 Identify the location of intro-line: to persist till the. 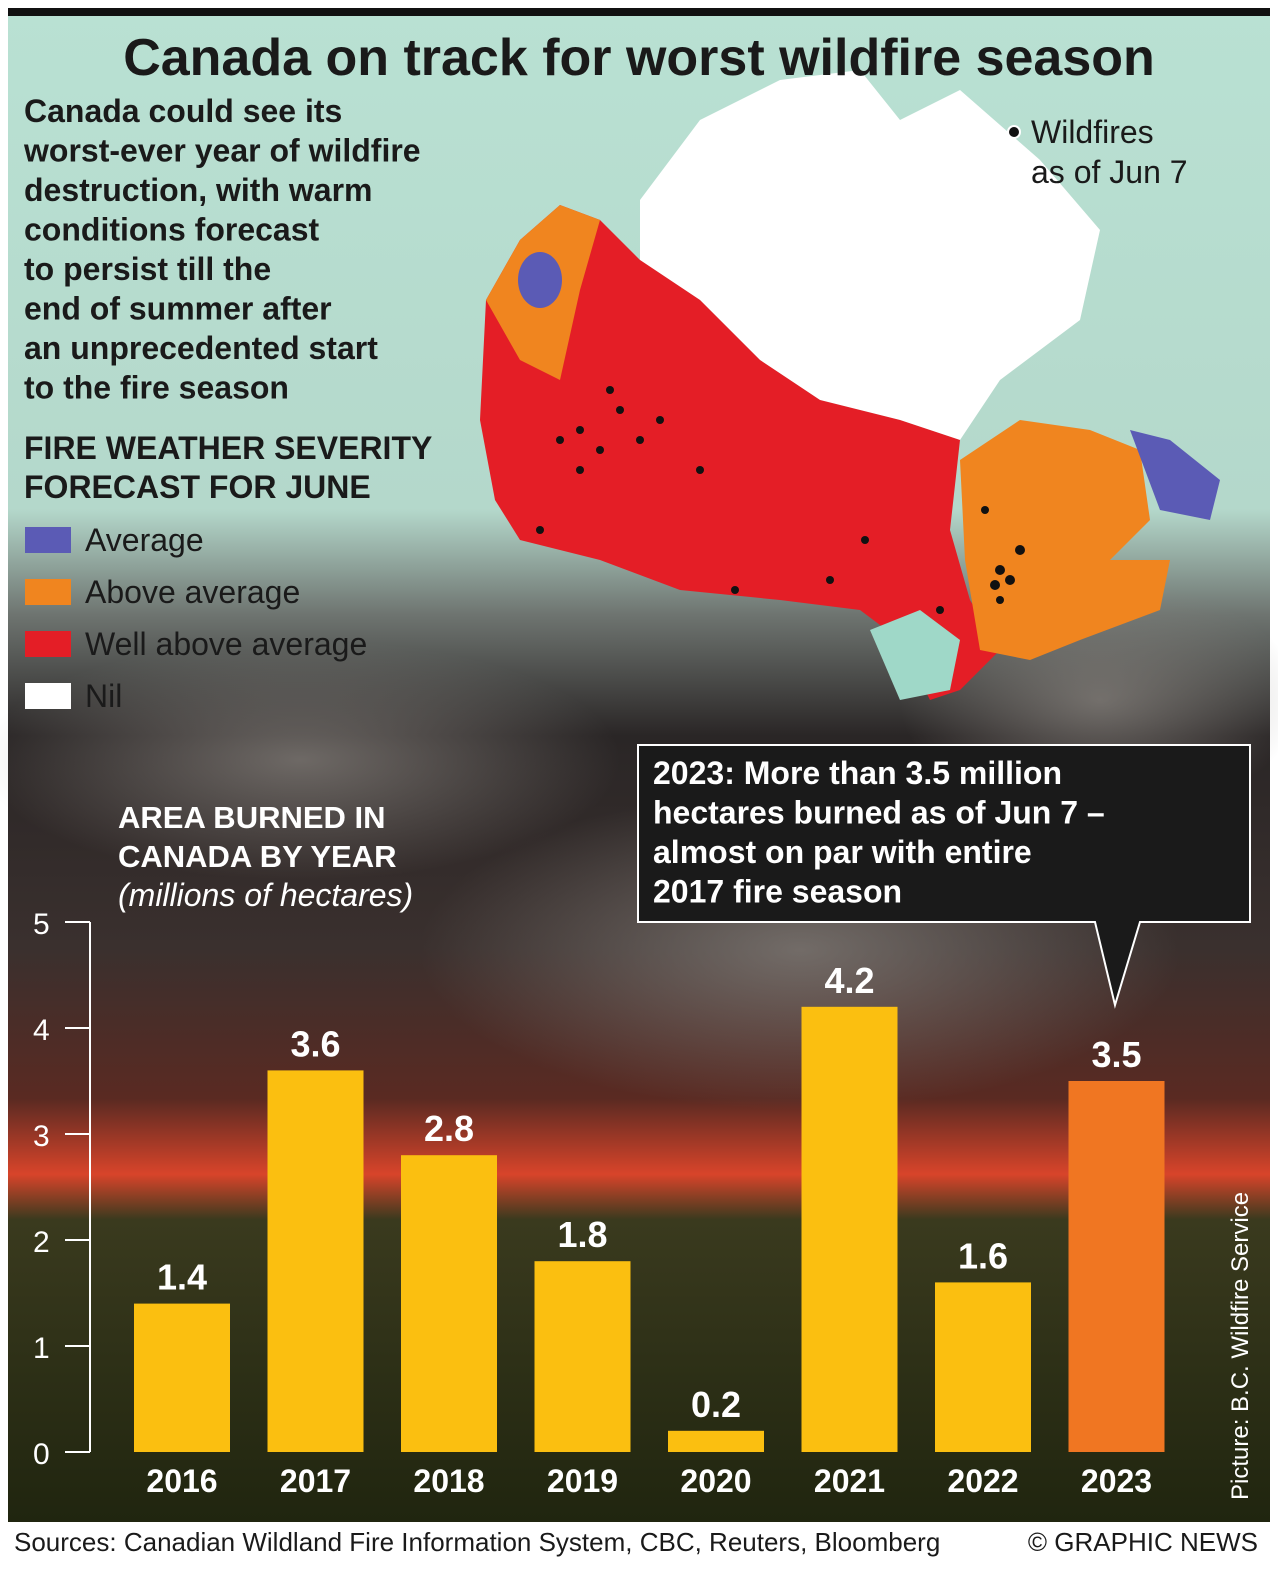
(147, 269).